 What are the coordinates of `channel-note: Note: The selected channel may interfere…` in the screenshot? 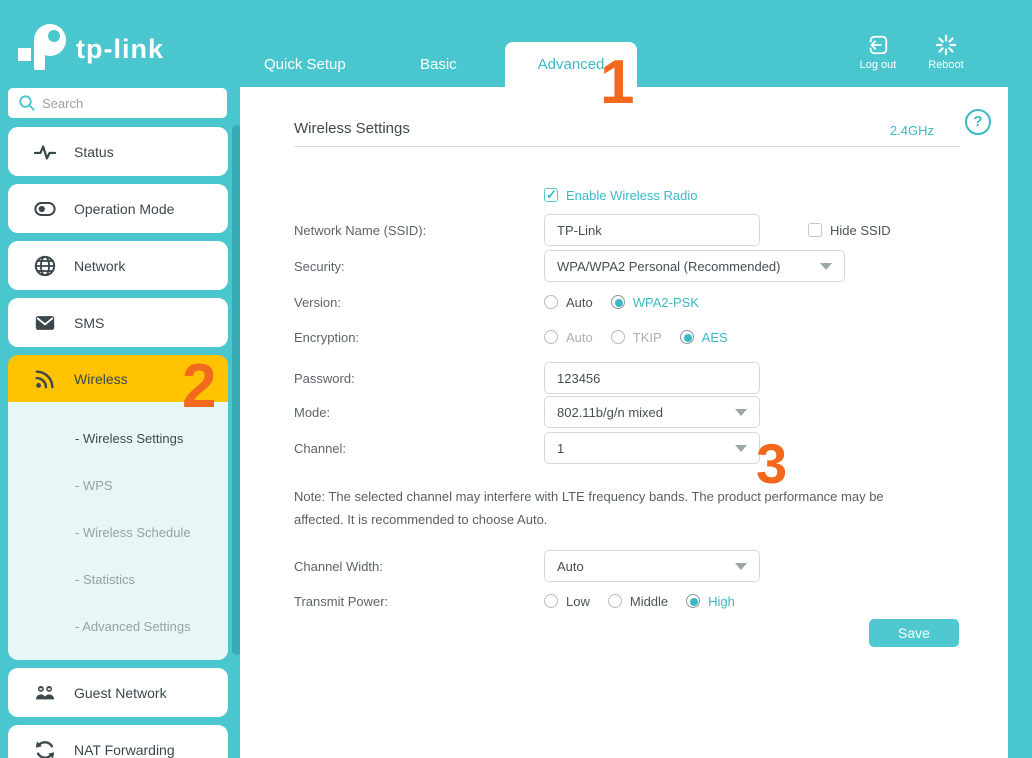 It's located at (589, 508).